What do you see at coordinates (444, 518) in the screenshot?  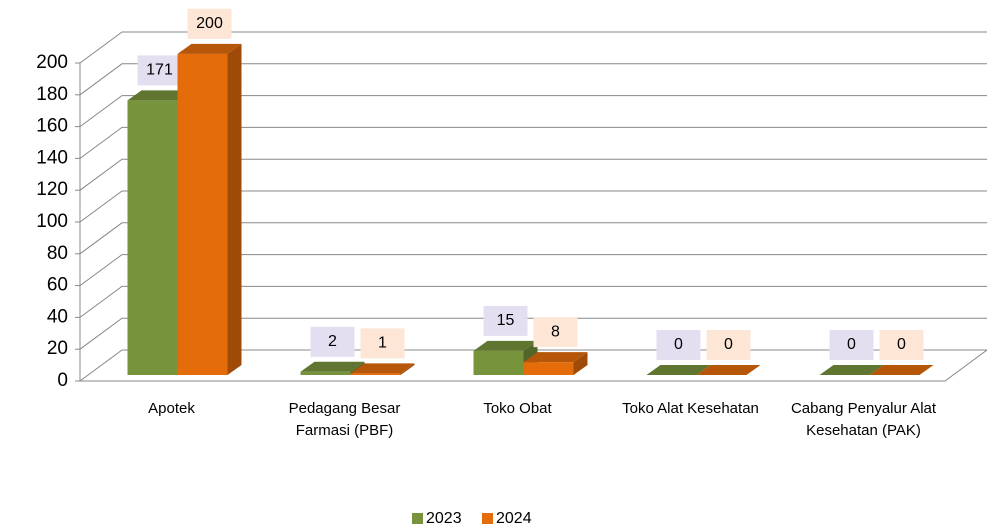 I see `legend-label: 2023` at bounding box center [444, 518].